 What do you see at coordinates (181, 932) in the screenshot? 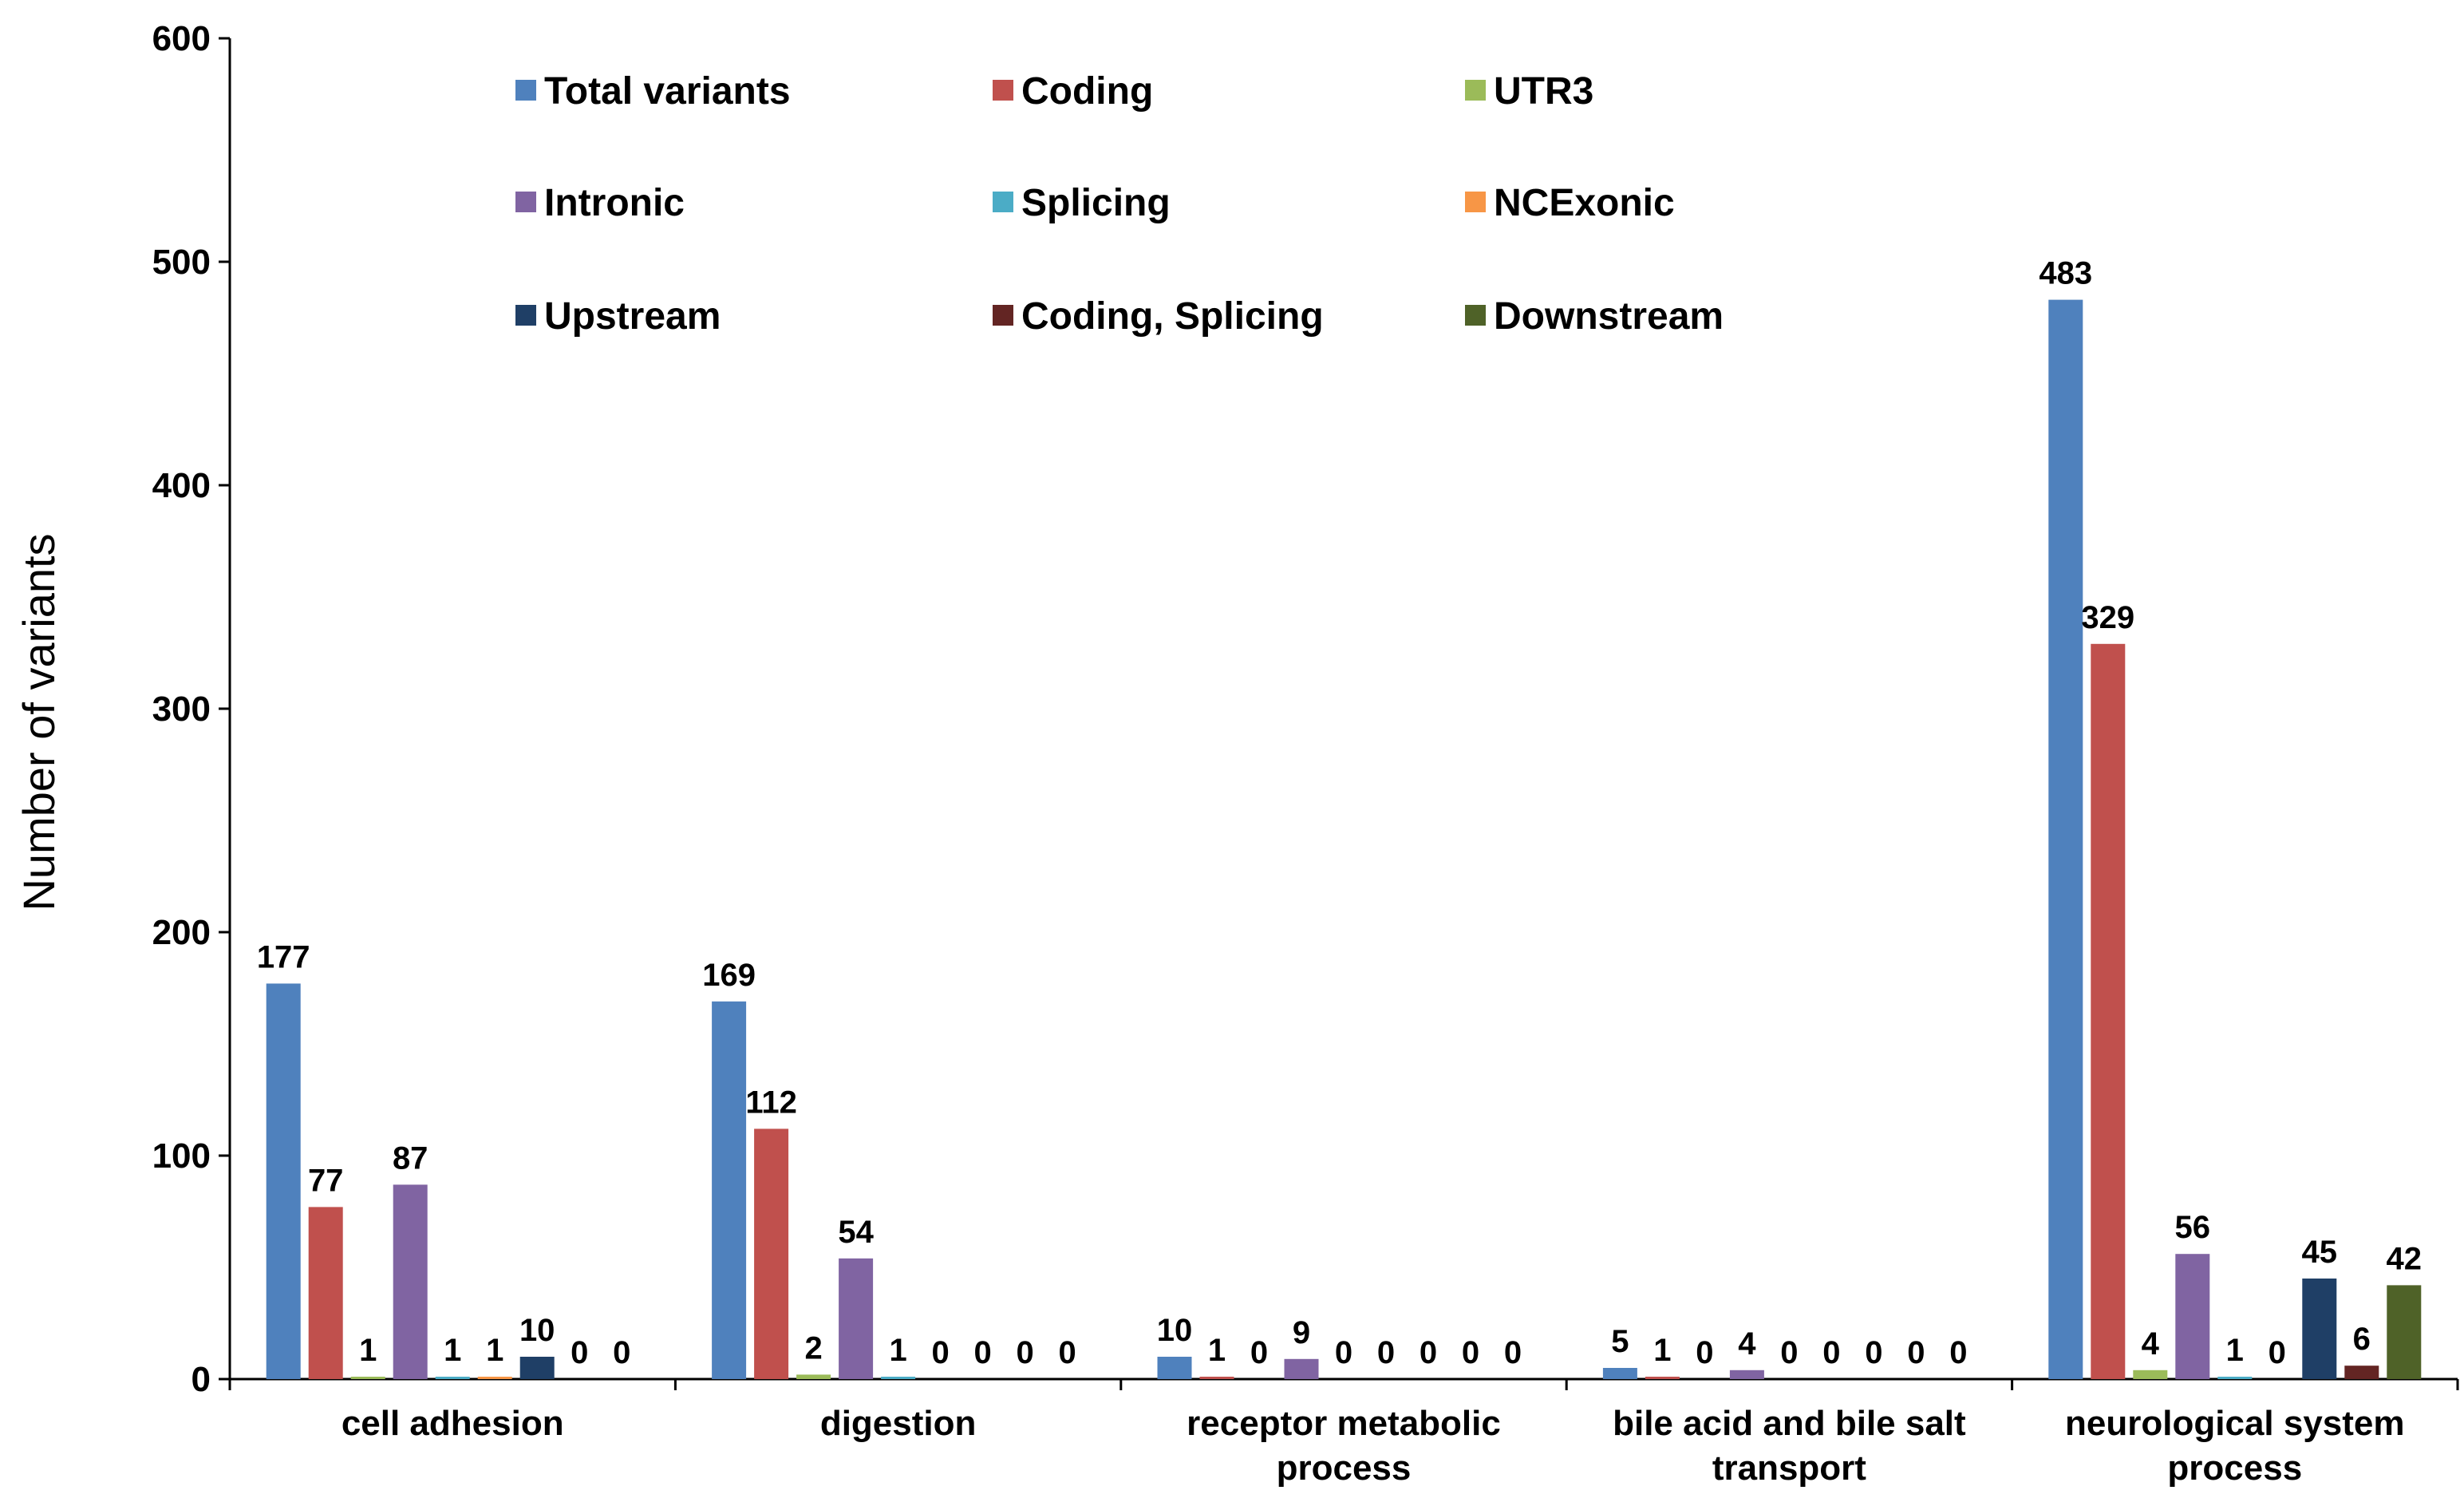
I see `y-tick-label: 200` at bounding box center [181, 932].